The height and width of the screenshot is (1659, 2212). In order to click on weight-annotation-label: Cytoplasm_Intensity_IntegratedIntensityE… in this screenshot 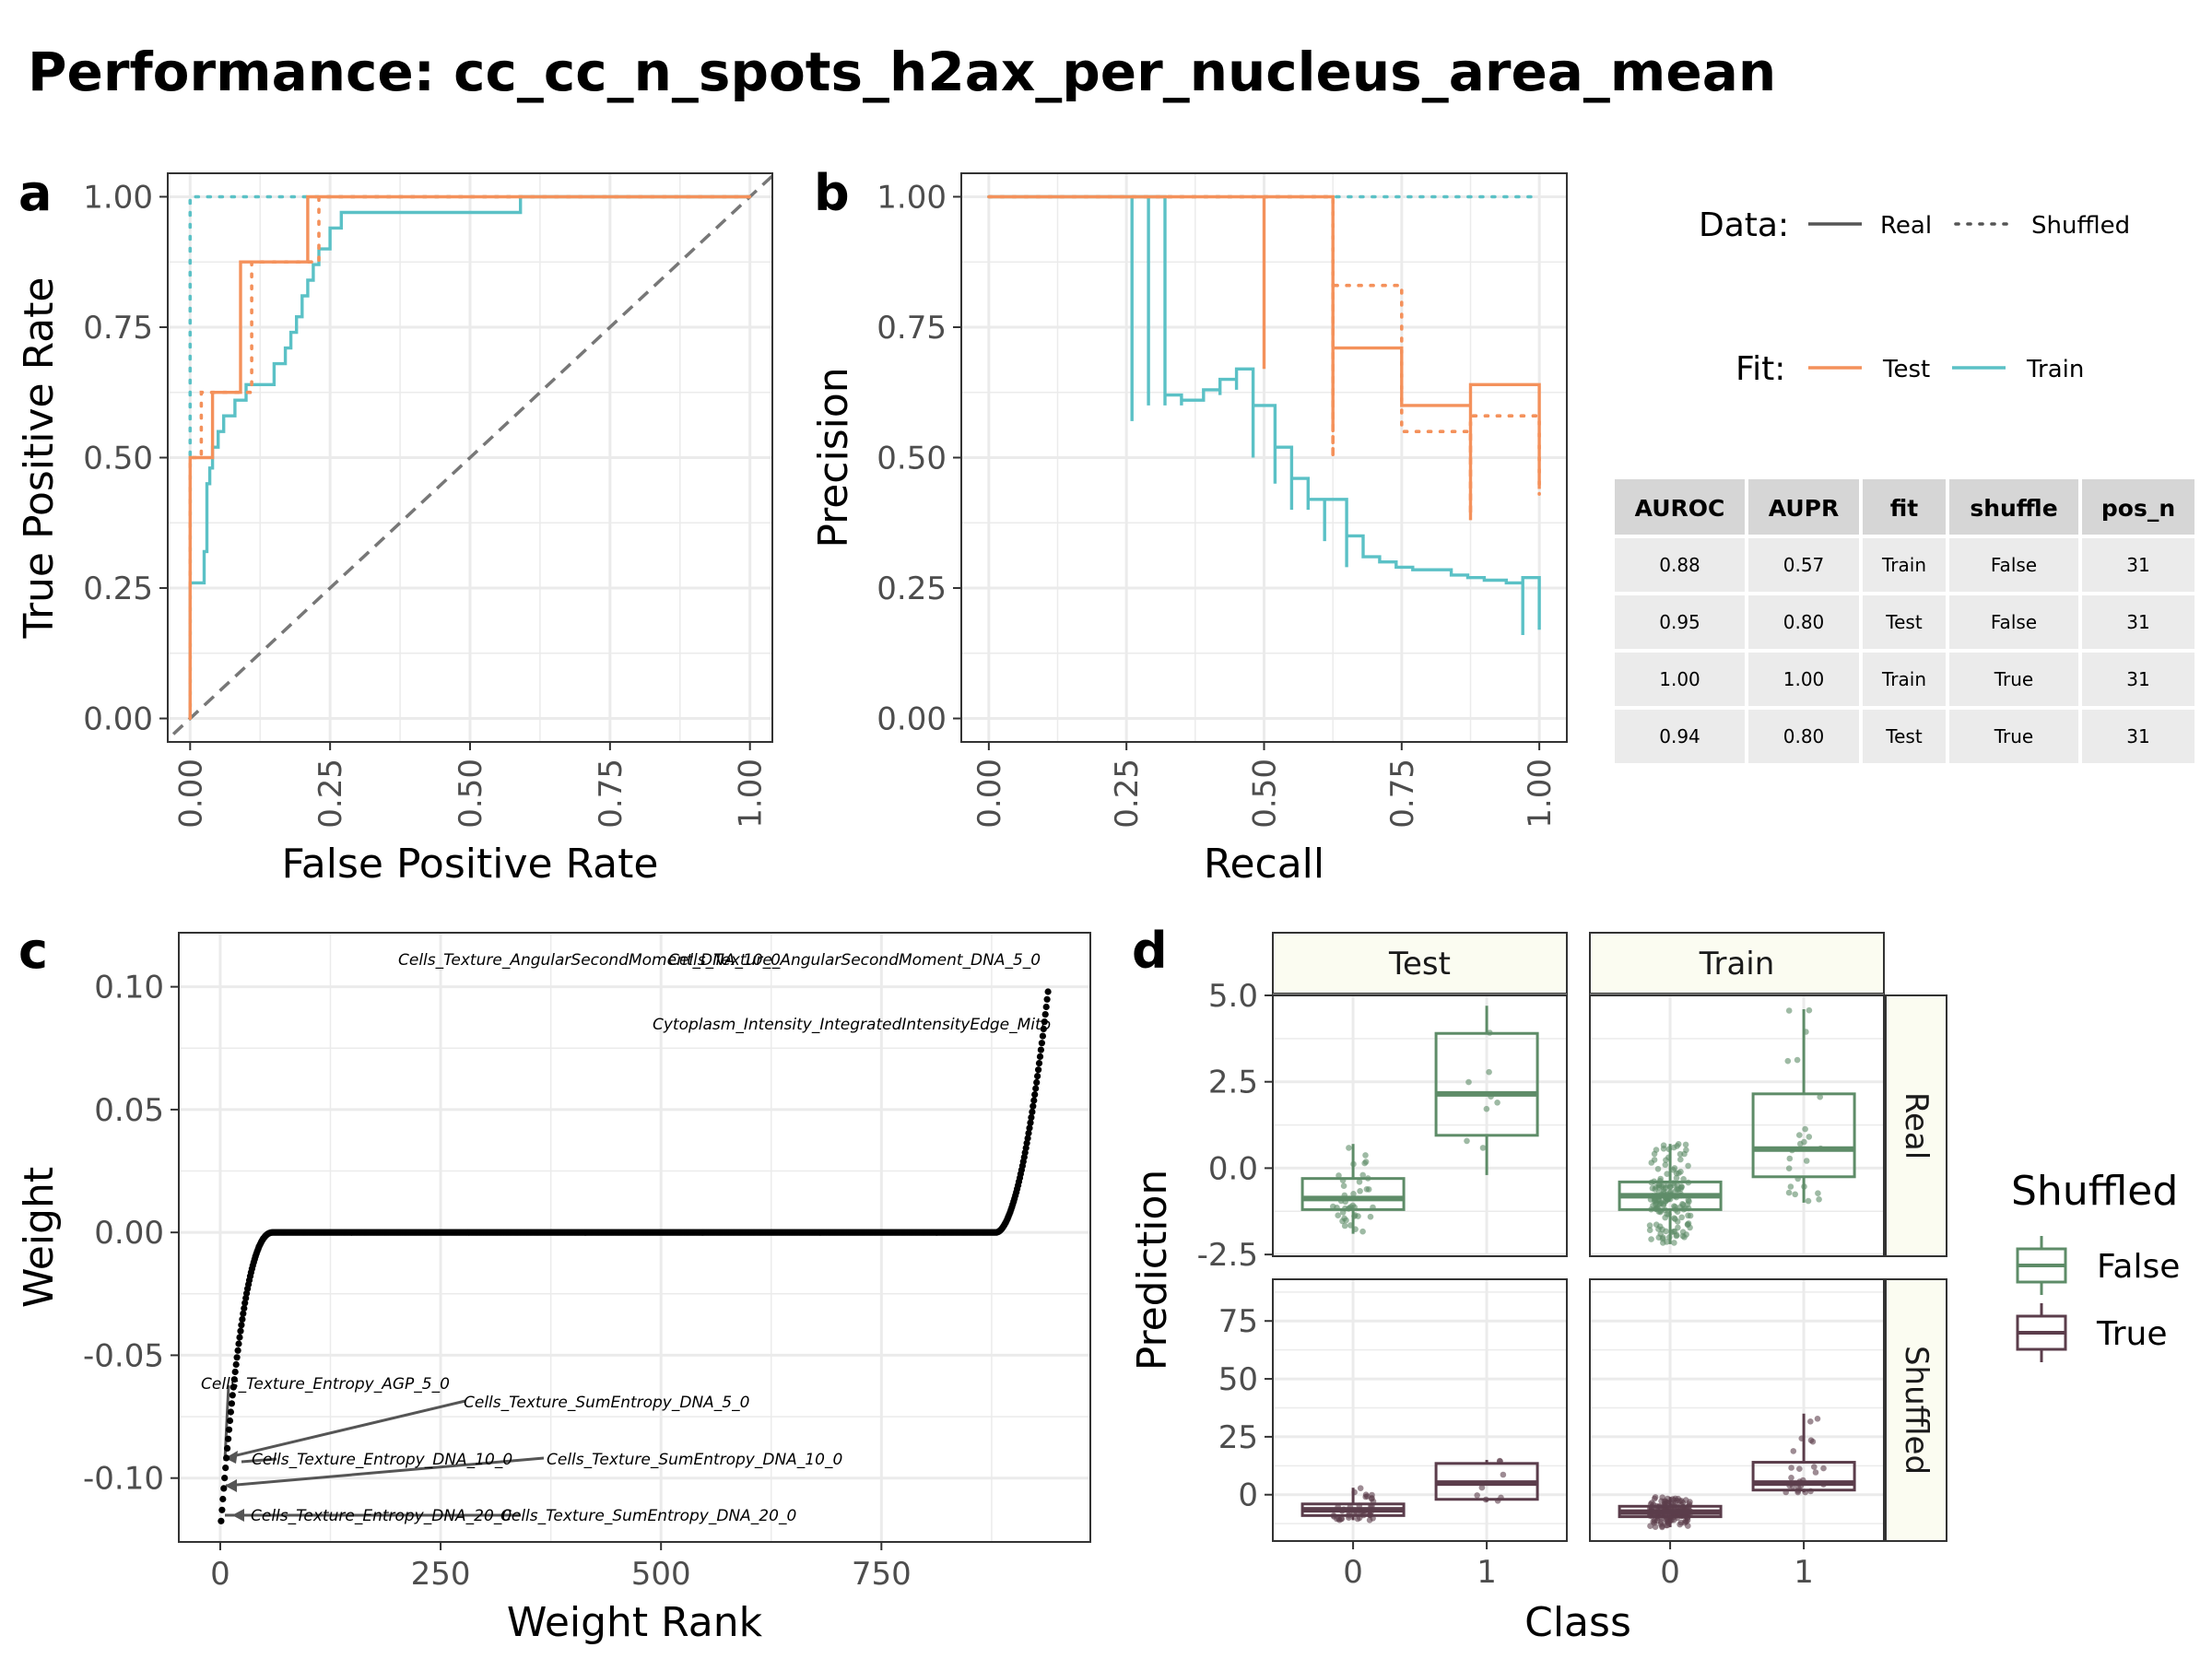, I will do `click(852, 1025)`.